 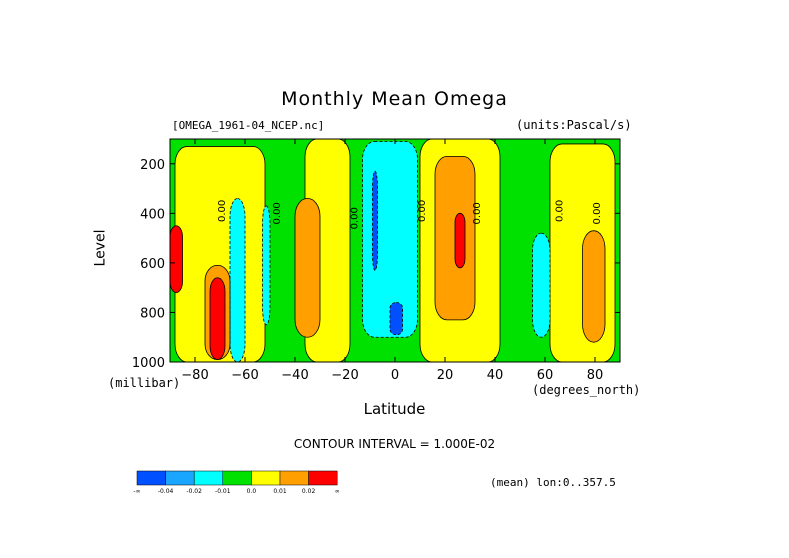 I want to click on dataset-filename: [OMEGA_1961-04_NCEP.nc], so click(x=248, y=125).